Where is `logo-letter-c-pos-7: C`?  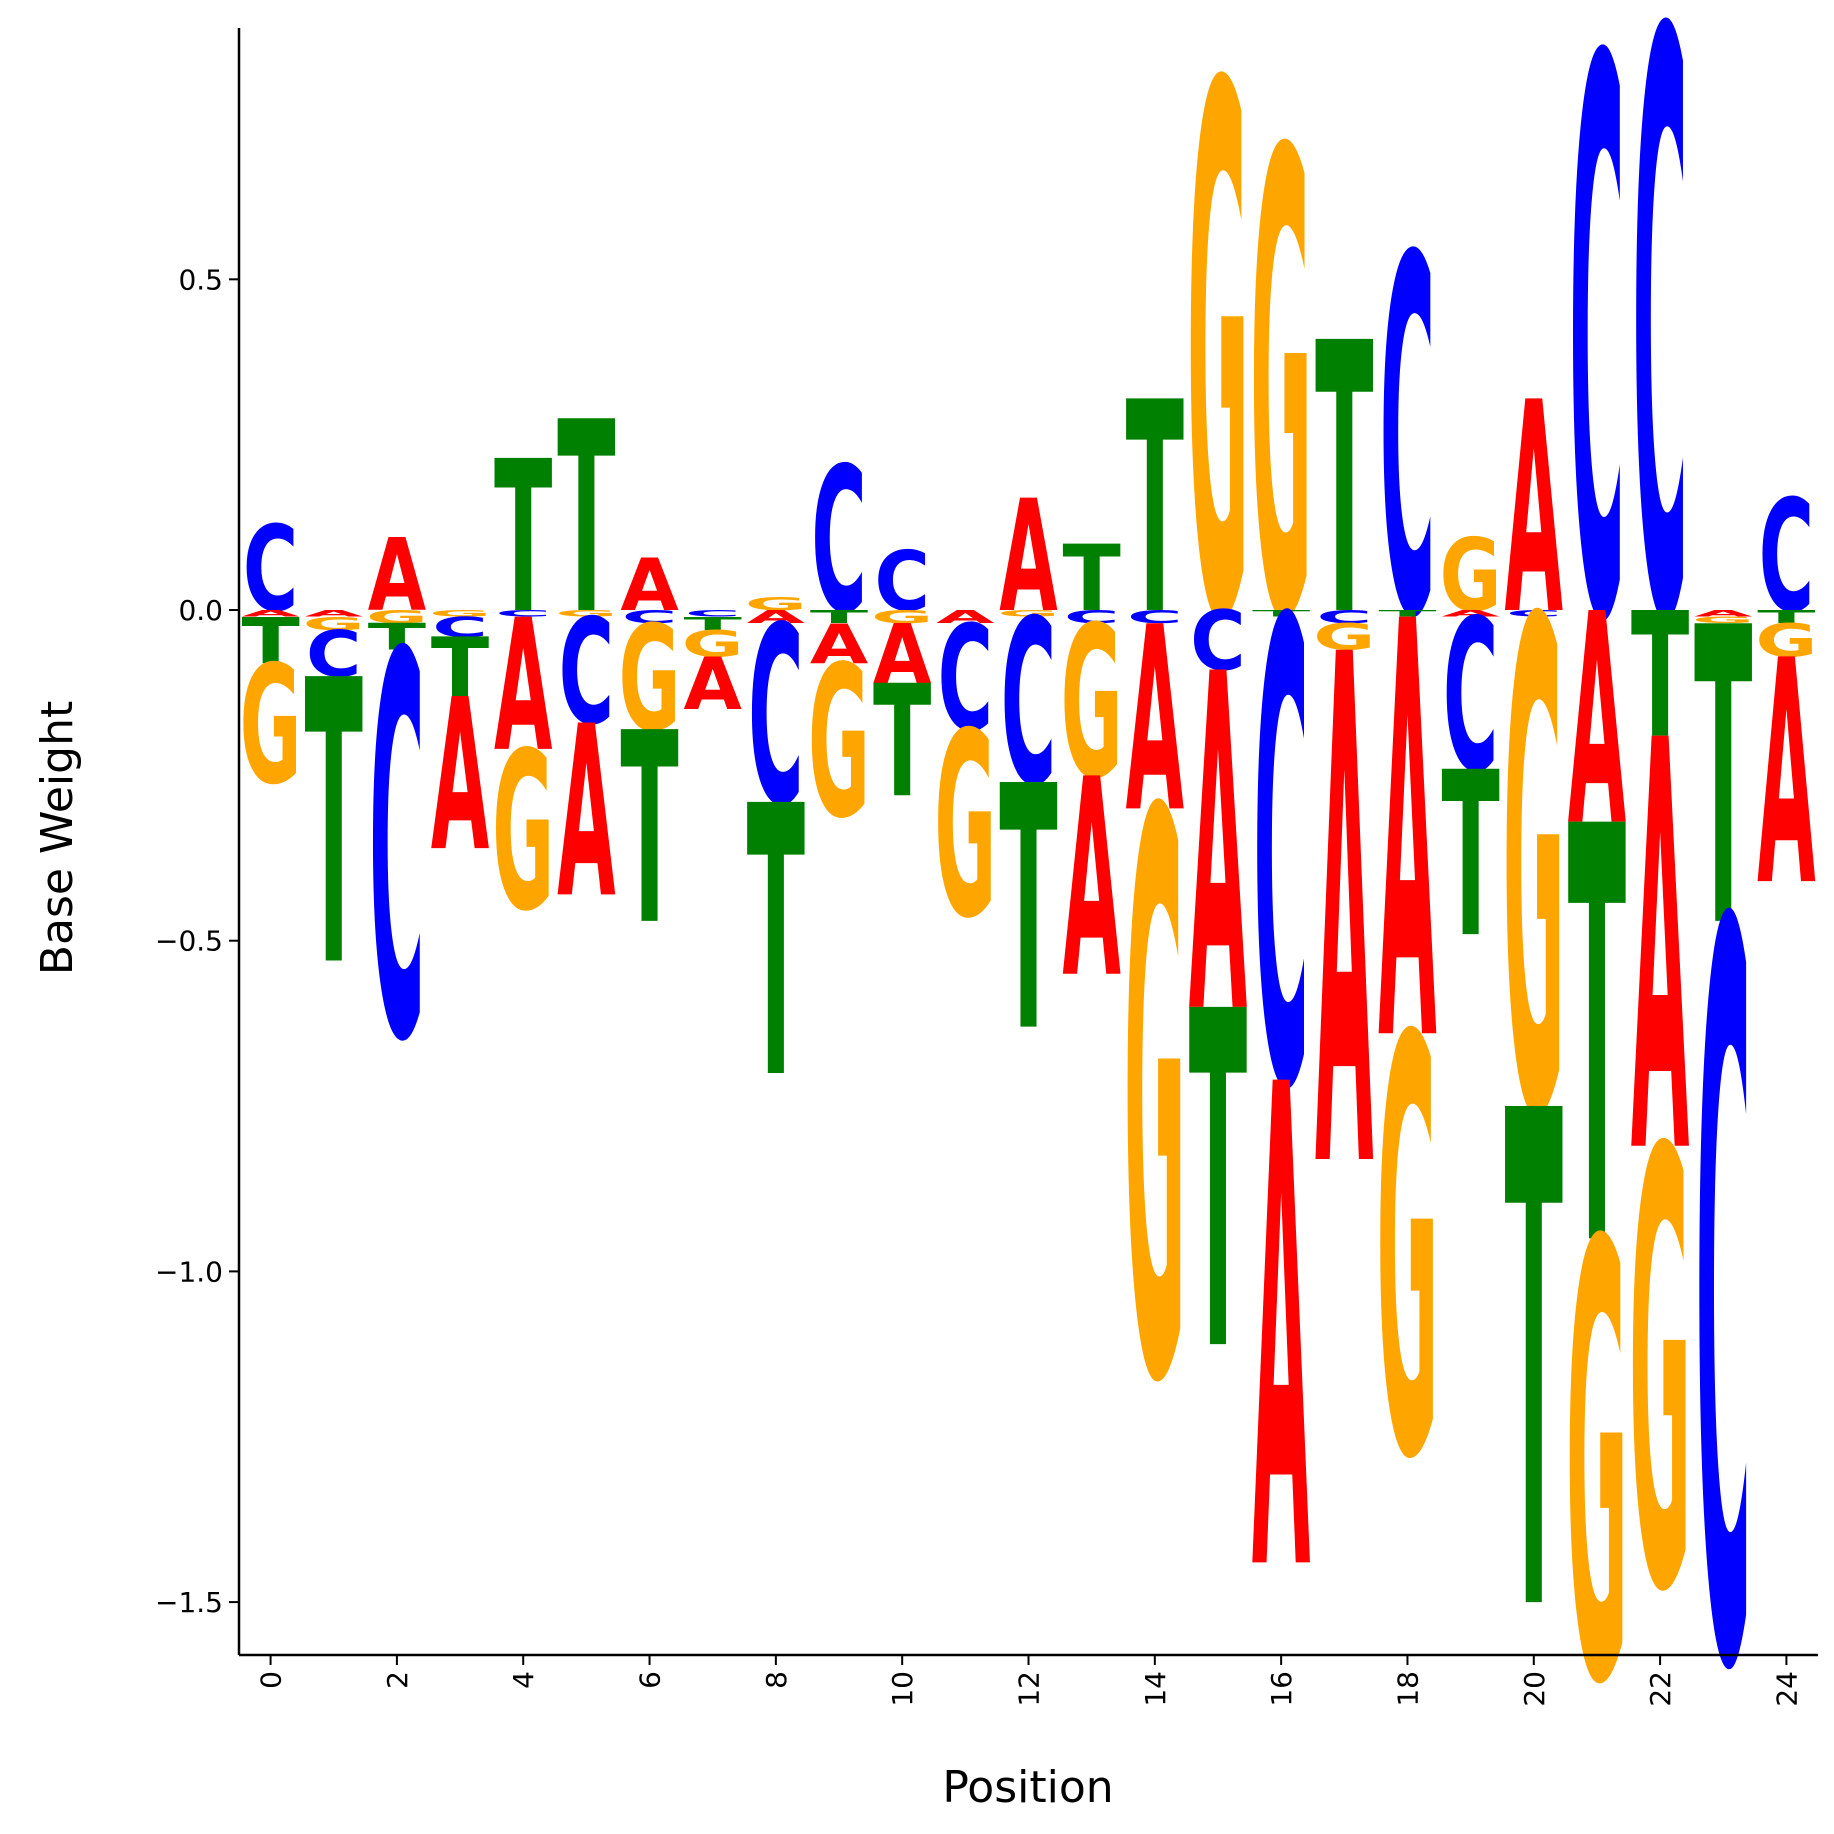
logo-letter-c-pos-7: C is located at coordinates (712, 613).